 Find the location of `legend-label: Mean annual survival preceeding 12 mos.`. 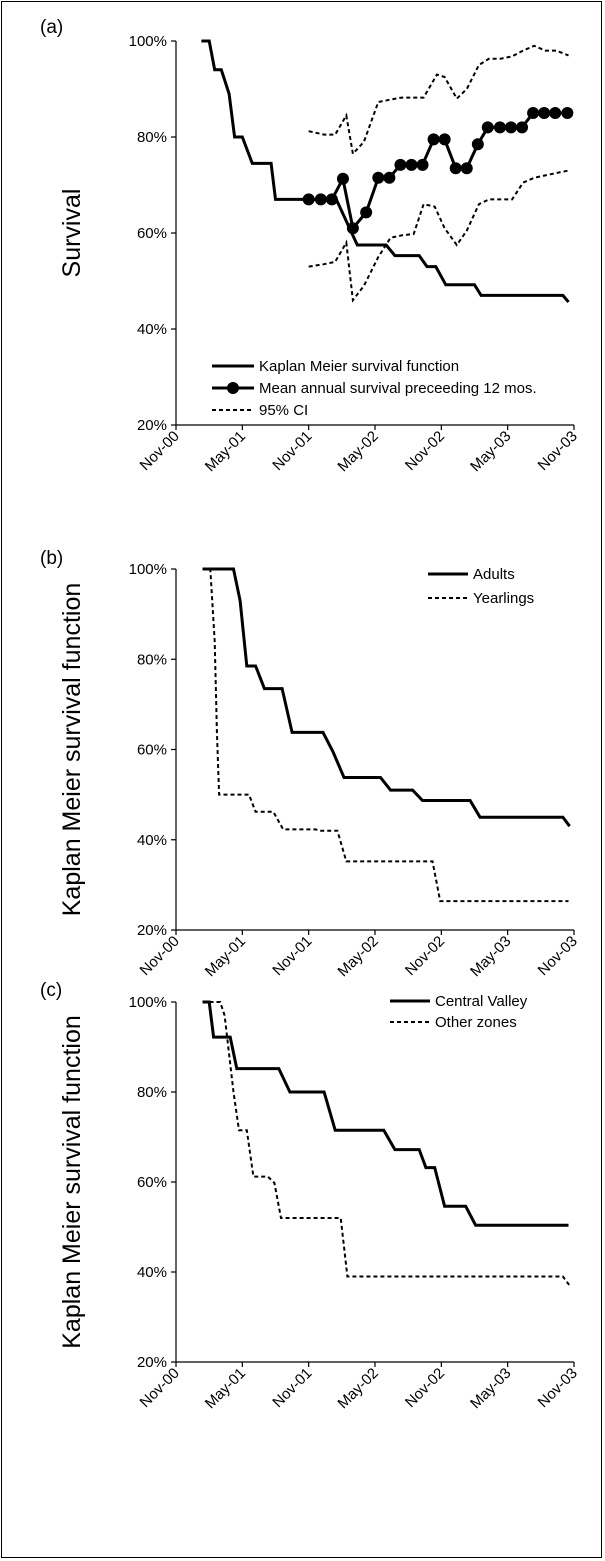

legend-label: Mean annual survival preceeding 12 mos. is located at coordinates (398, 388).